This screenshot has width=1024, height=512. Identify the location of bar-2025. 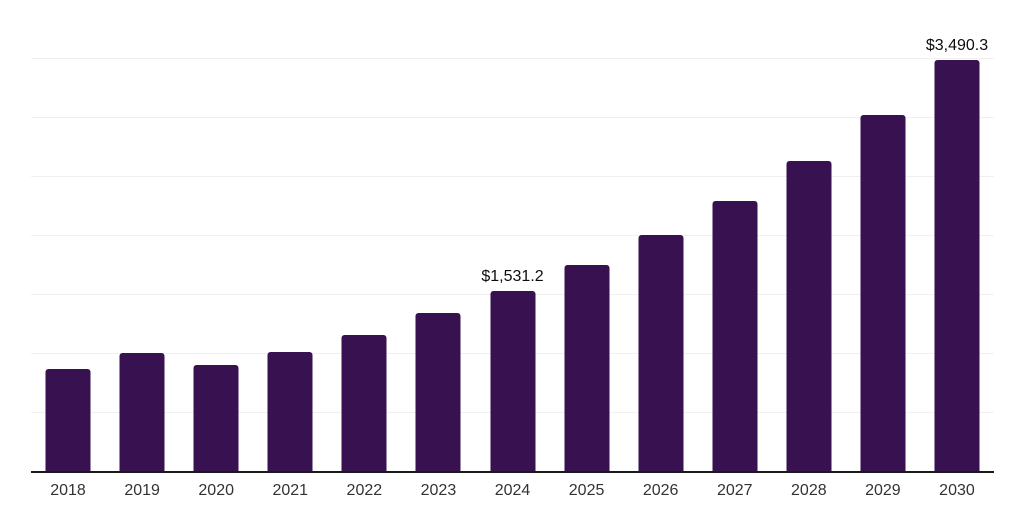
(587, 368).